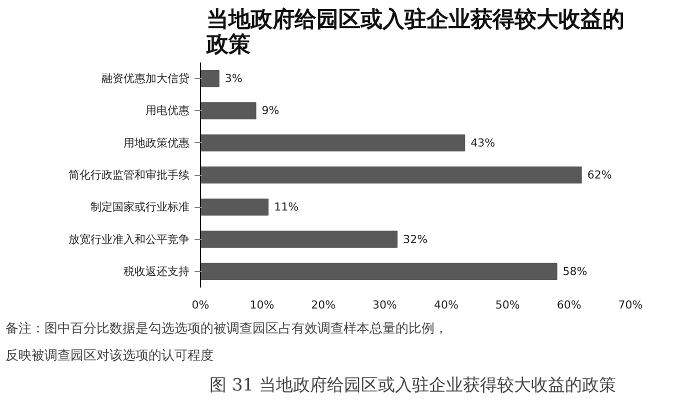 This screenshot has height=407, width=689. Describe the element at coordinates (286, 207) in the screenshot. I see `data-label: 11%` at that location.